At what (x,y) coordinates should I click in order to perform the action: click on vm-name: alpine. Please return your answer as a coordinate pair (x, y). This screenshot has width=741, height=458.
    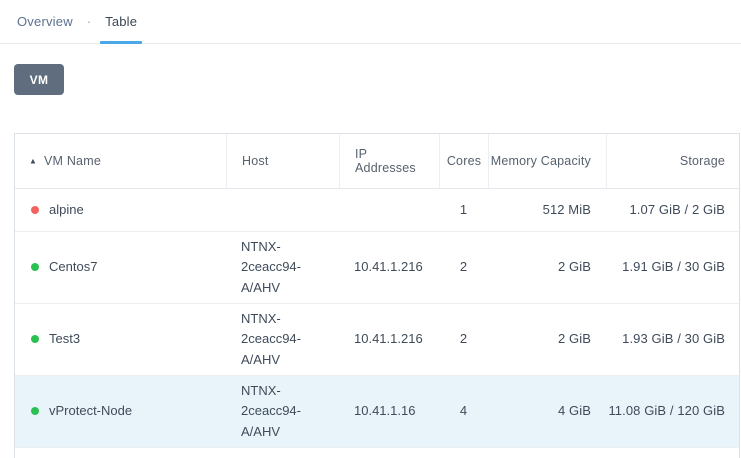
    Looking at the image, I should click on (66, 209).